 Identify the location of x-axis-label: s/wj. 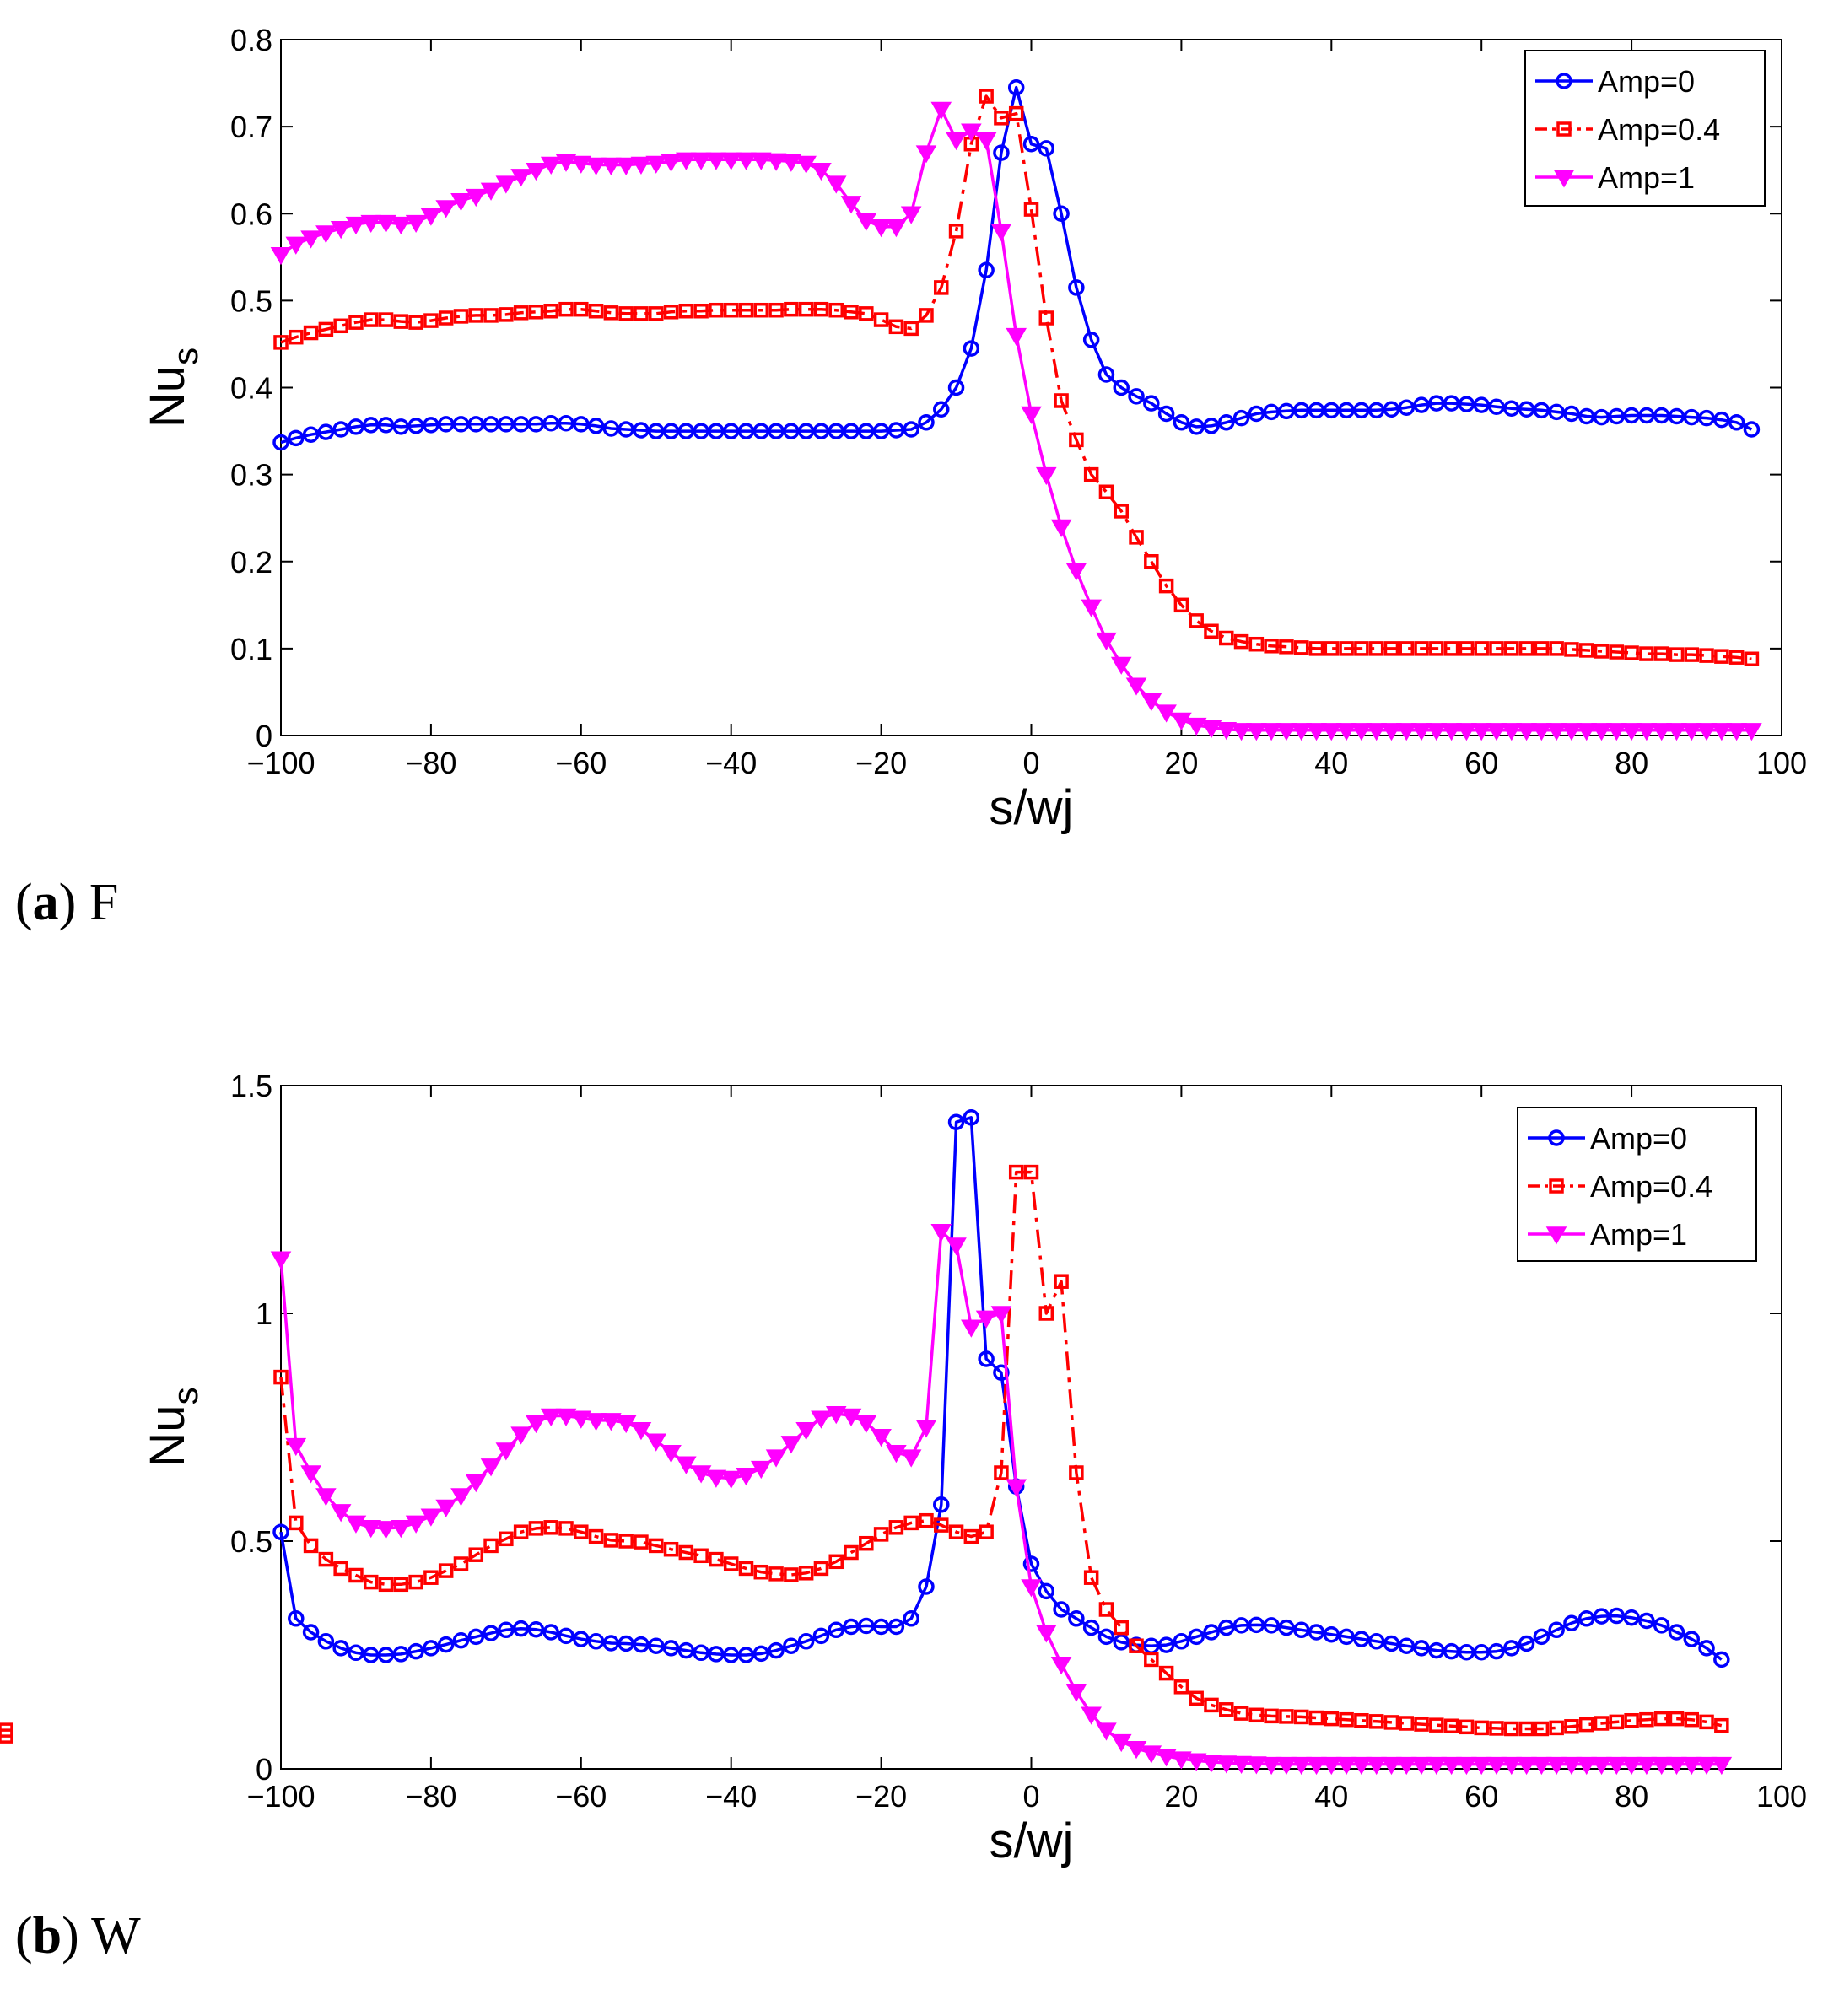
(1032, 807).